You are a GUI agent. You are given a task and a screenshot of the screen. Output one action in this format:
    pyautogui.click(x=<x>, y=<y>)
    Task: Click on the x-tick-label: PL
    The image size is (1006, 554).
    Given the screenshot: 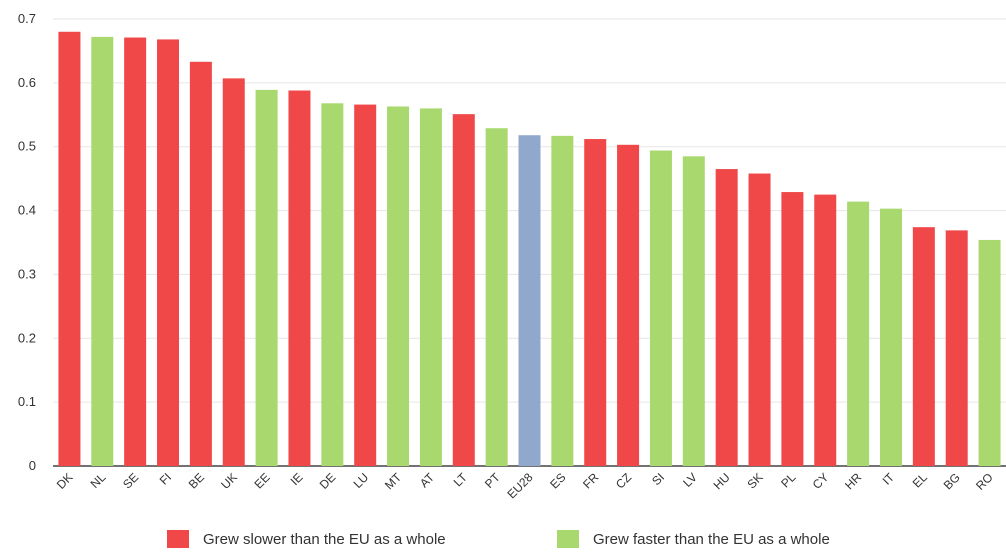 What is the action you would take?
    pyautogui.click(x=788, y=480)
    